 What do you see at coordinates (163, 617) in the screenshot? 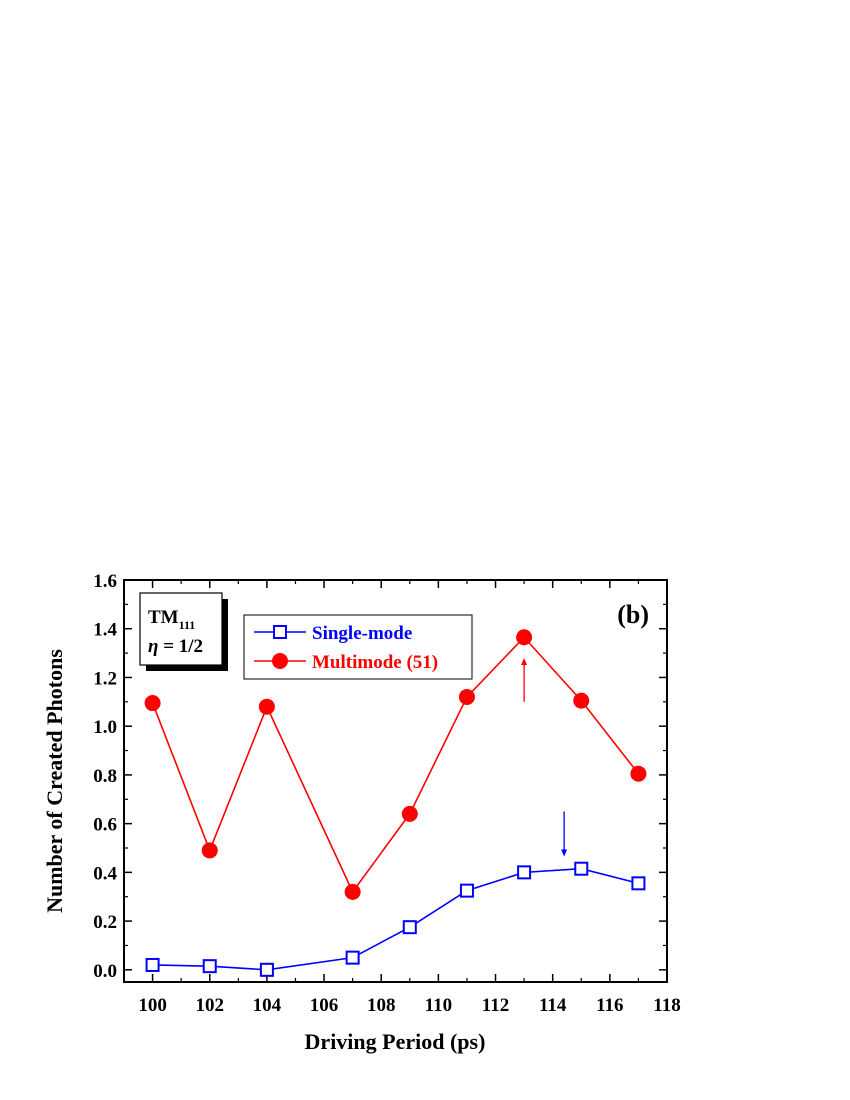
I see `mode-box-tm: TM` at bounding box center [163, 617].